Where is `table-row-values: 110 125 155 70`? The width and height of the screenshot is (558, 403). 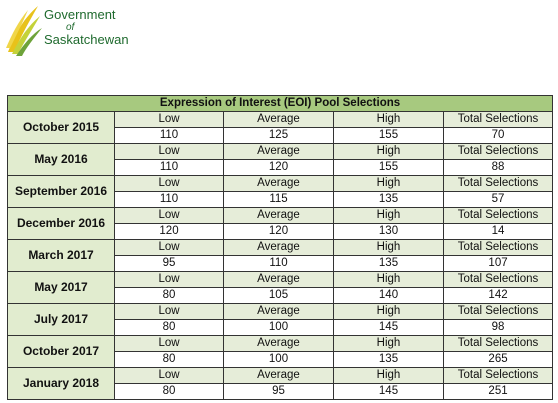
table-row-values: 110 125 155 70 is located at coordinates (281, 135).